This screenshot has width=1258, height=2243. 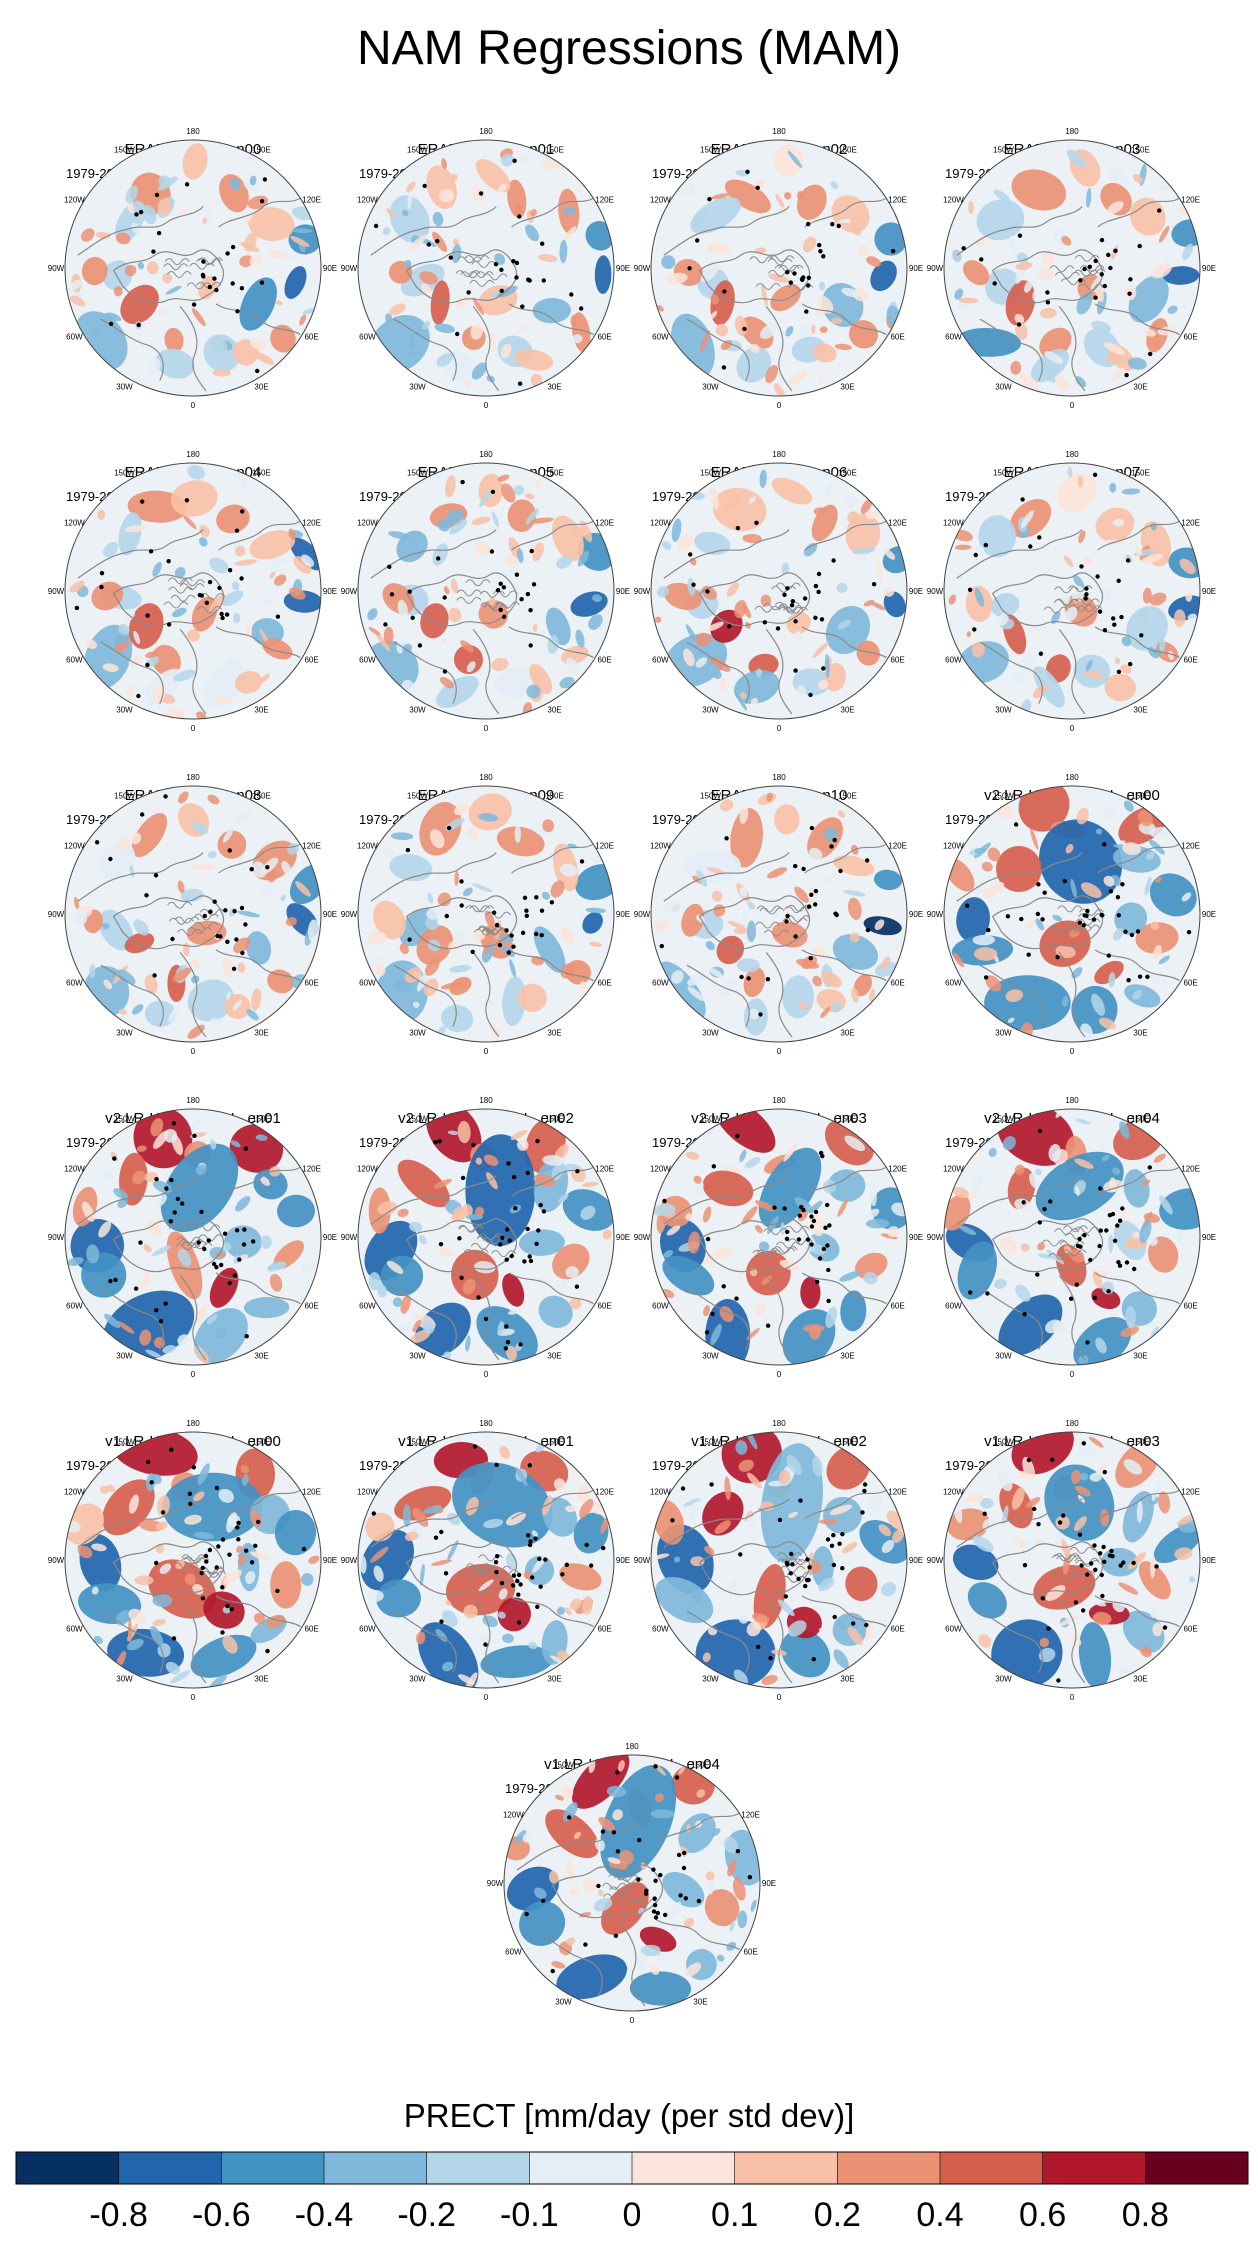 What do you see at coordinates (916, 1237) in the screenshot?
I see `longitude-label: 90E` at bounding box center [916, 1237].